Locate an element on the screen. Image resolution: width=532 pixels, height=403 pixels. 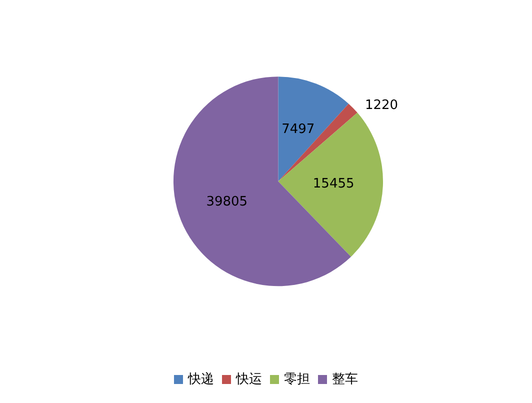
data-label: 1220 is located at coordinates (381, 105).